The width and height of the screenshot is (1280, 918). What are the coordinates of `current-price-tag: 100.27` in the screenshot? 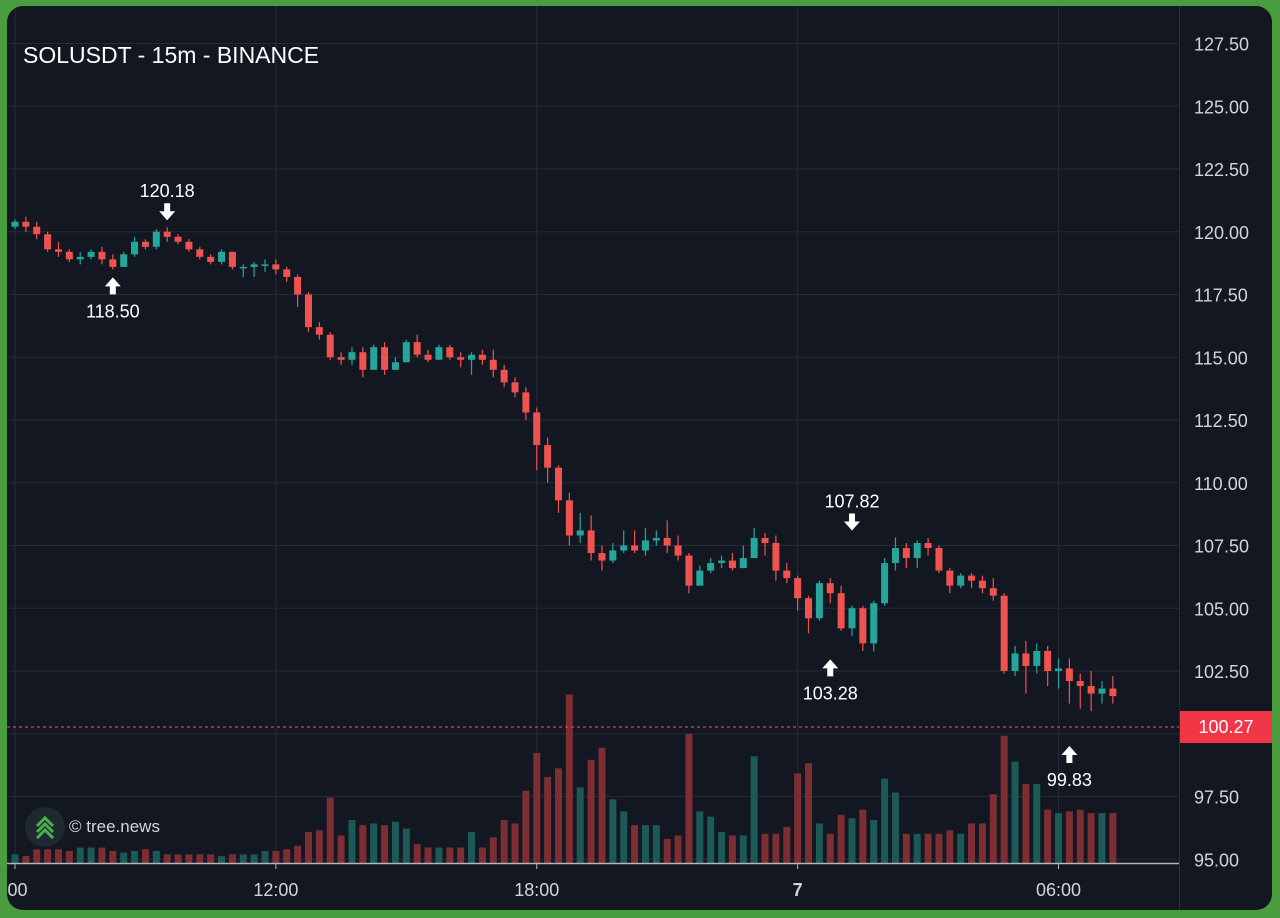 It's located at (1226, 727).